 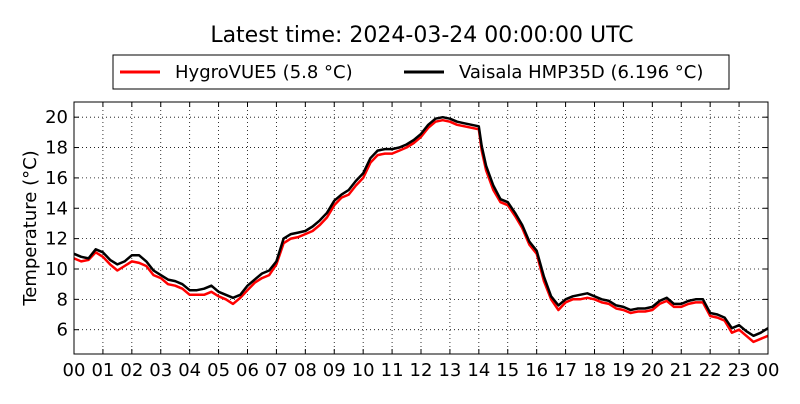 I want to click on legend-label-hygrovue5: HygroVUE5 (5.8 °C), so click(x=264, y=72).